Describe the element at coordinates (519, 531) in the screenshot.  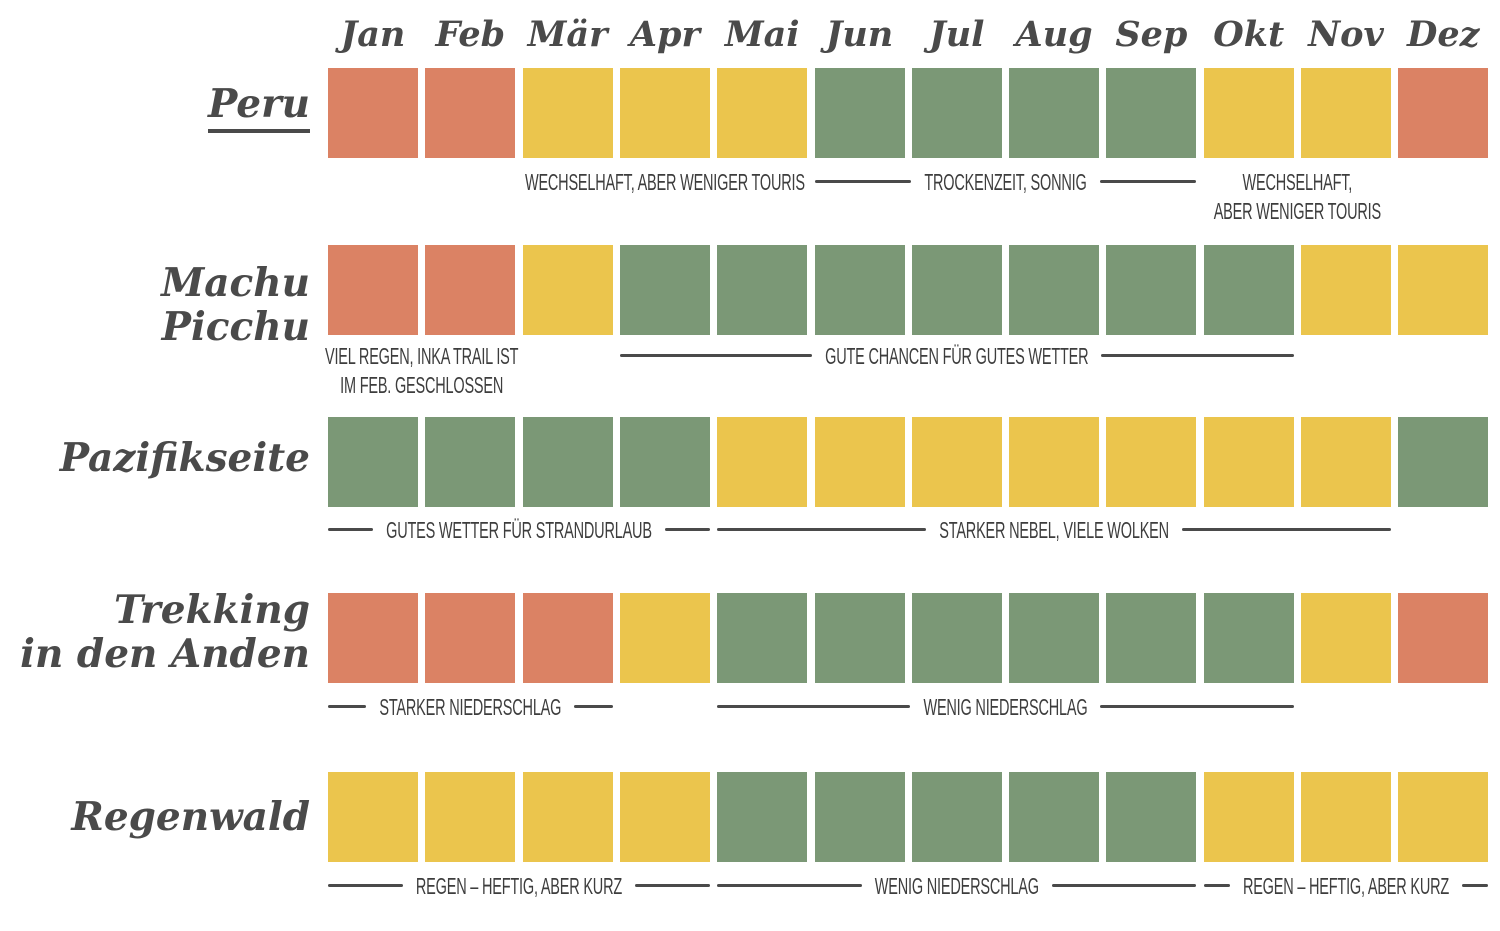
I see `annotation-text: GUTES WETTER FÜR STRANDURLAUB` at that location.